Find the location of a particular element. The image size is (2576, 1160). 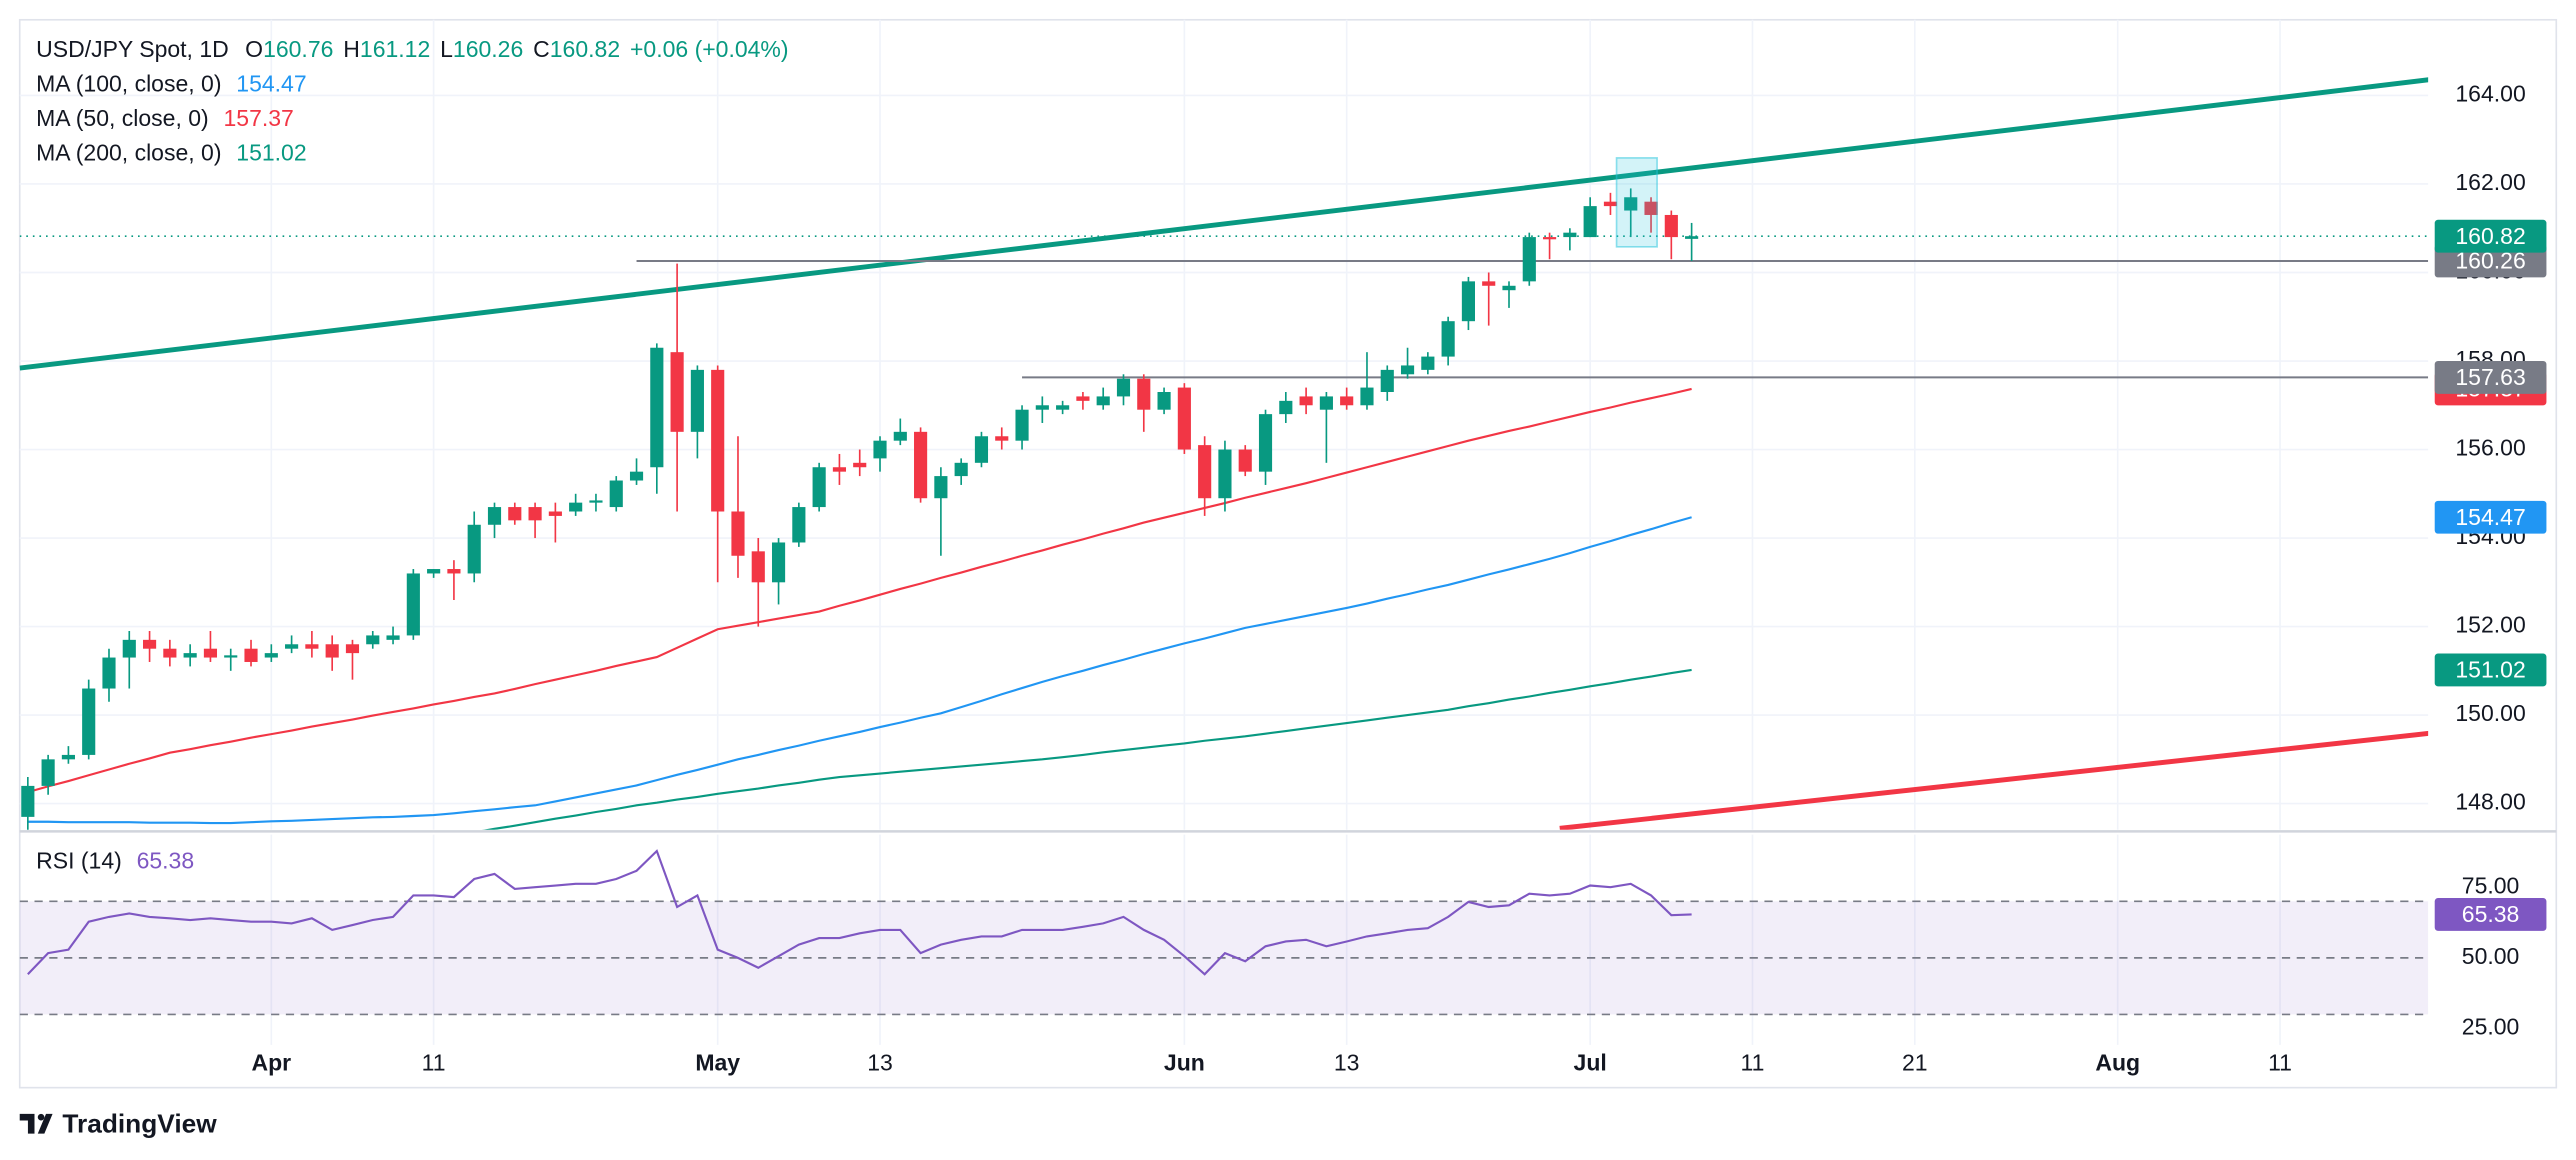

indicator-name: MA (100, close, 0) is located at coordinates (128, 84).